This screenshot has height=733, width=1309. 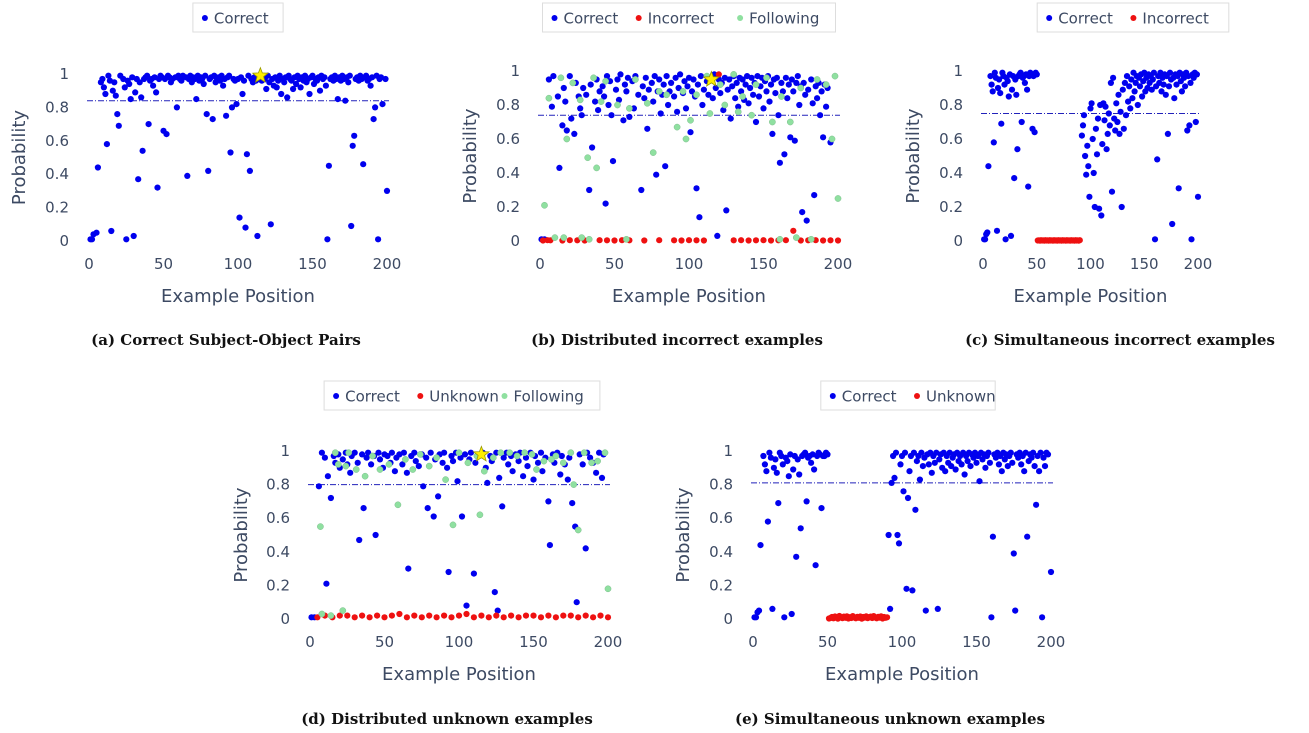 What do you see at coordinates (470, 155) in the screenshot?
I see `y-axis-label: Probability` at bounding box center [470, 155].